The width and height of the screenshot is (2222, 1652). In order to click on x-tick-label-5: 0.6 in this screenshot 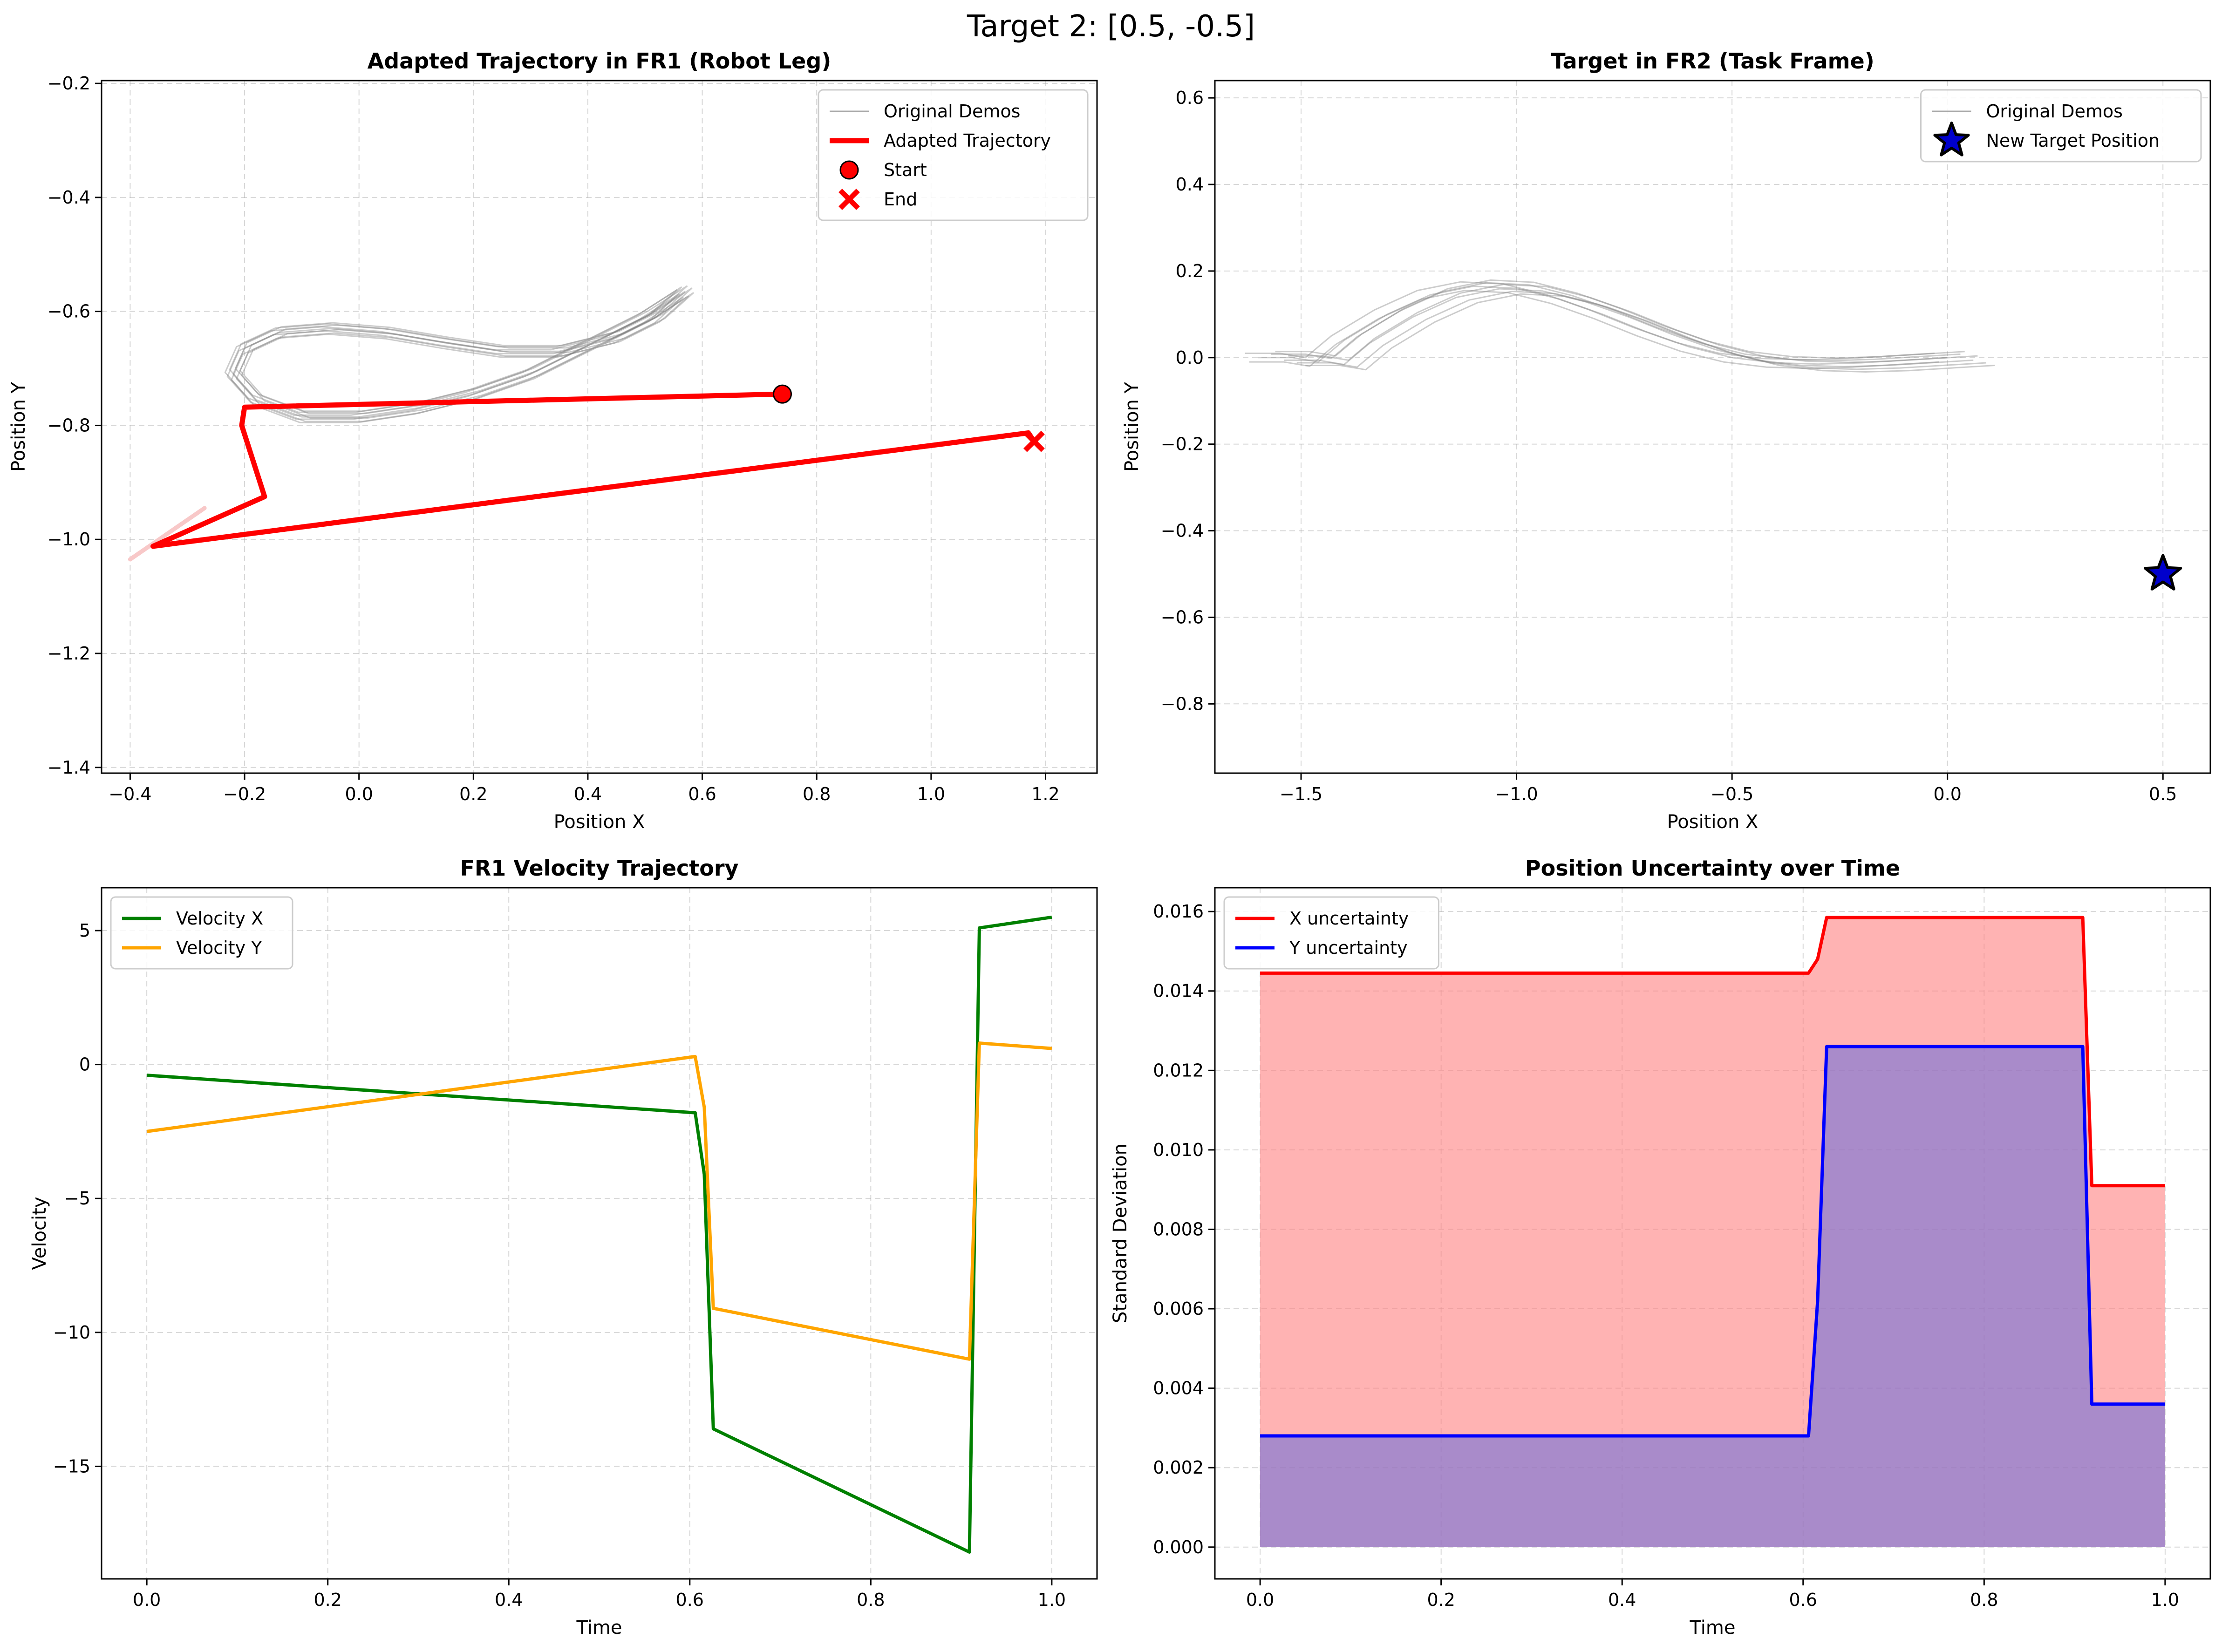, I will do `click(702, 794)`.